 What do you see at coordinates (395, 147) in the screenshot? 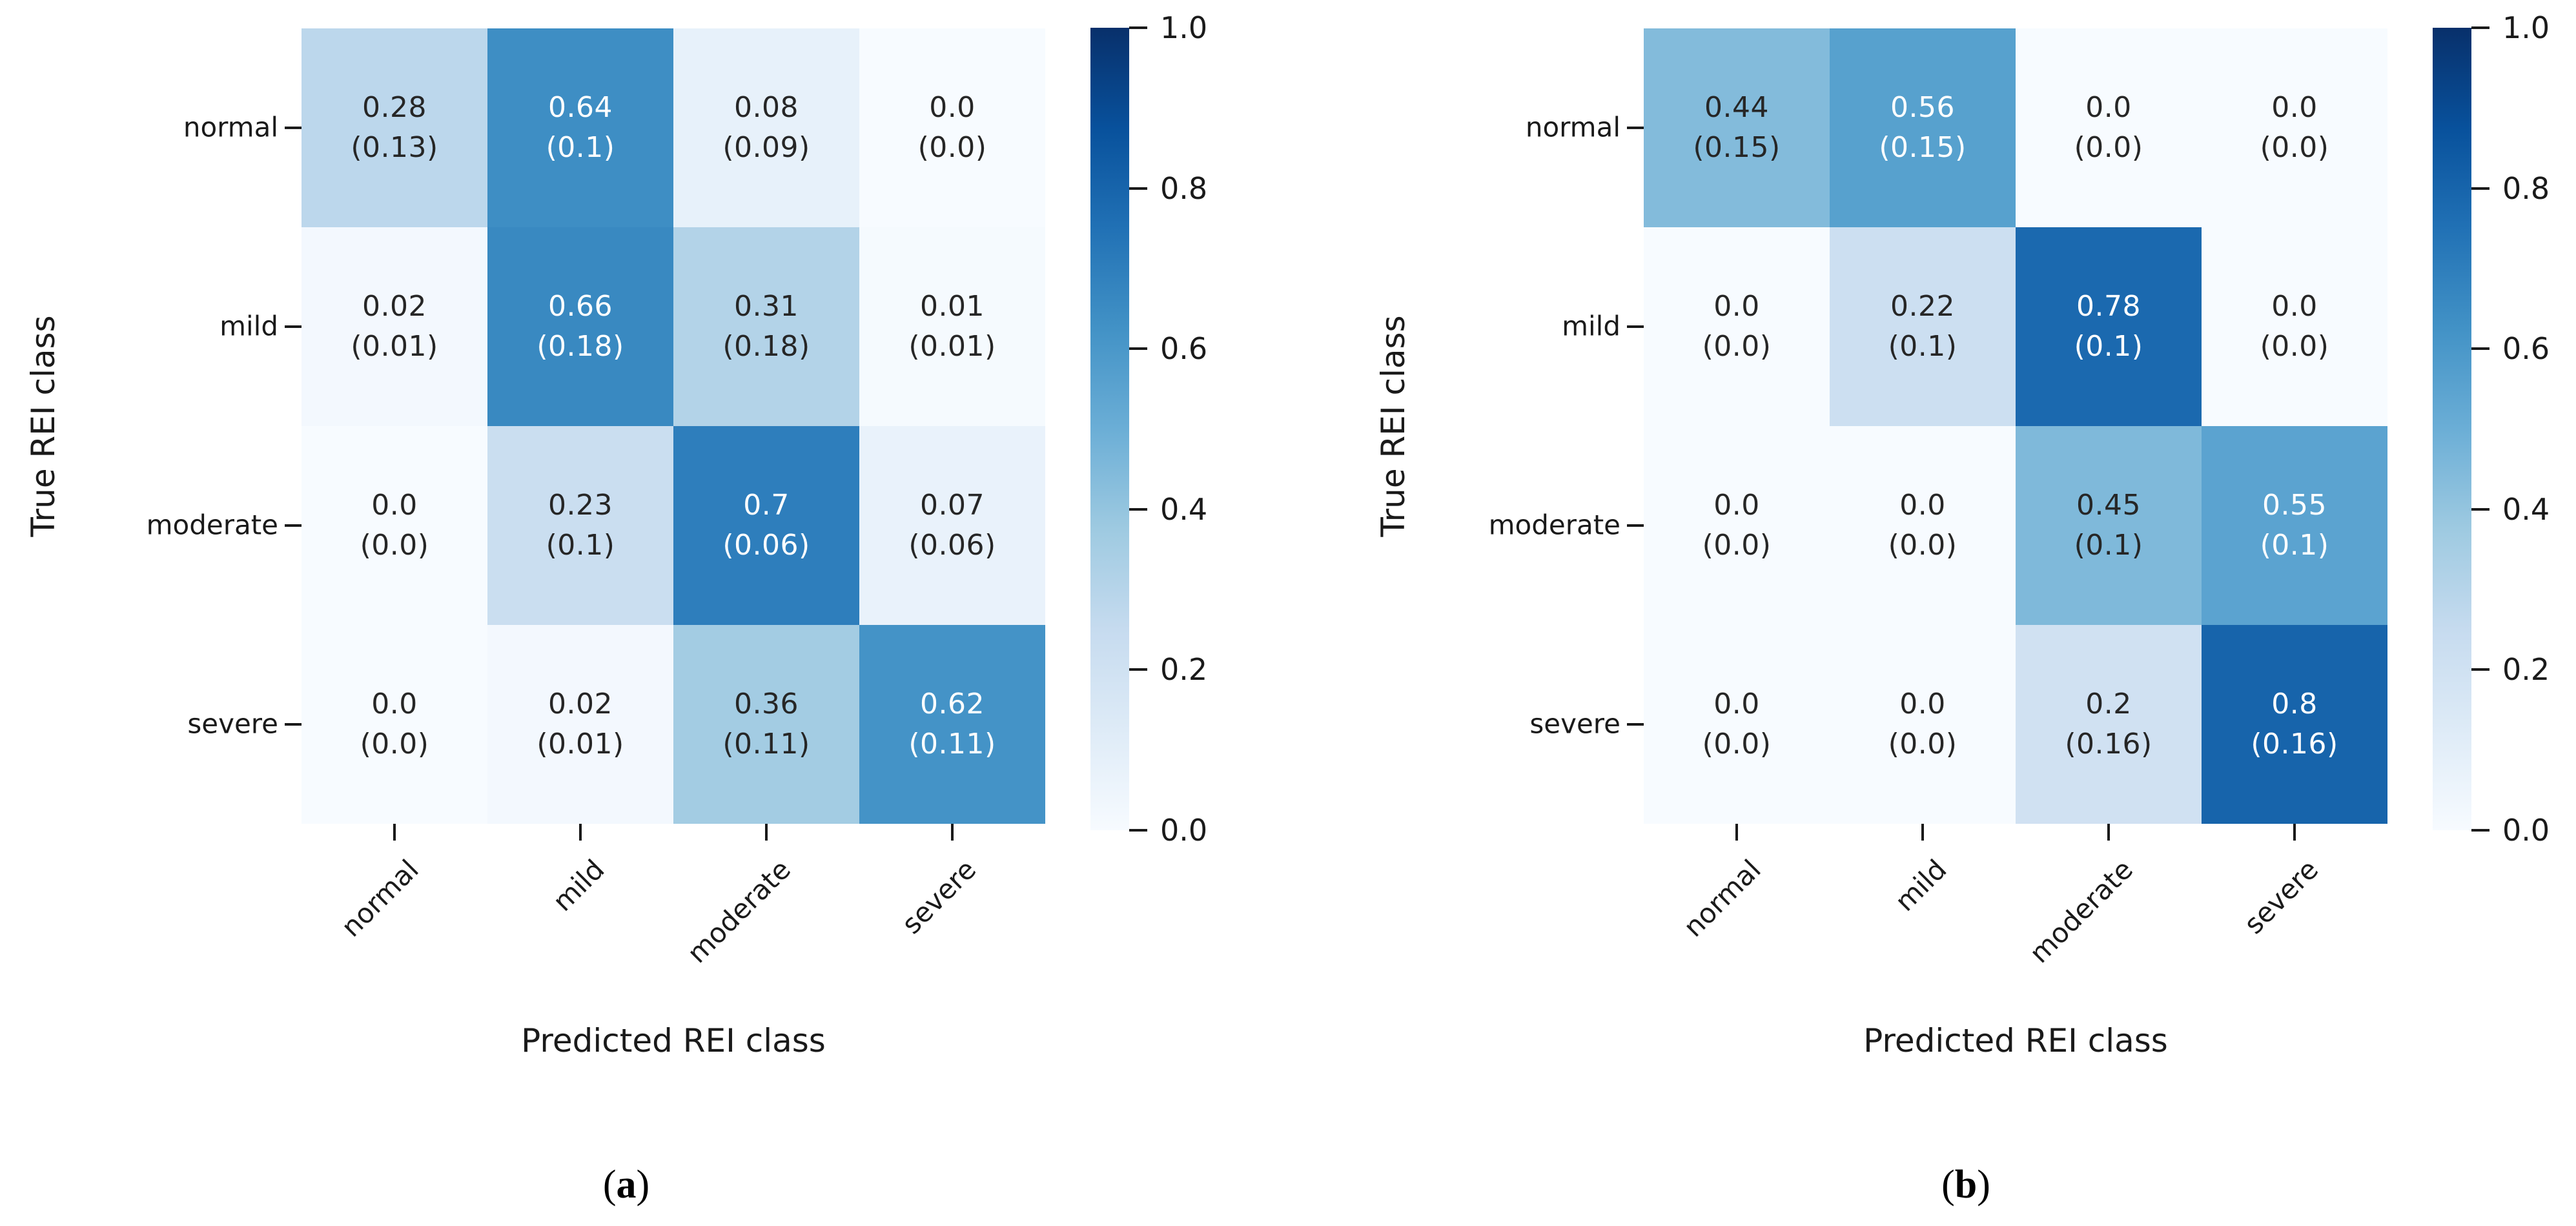
I see `cell-fraction: (0.13)` at bounding box center [395, 147].